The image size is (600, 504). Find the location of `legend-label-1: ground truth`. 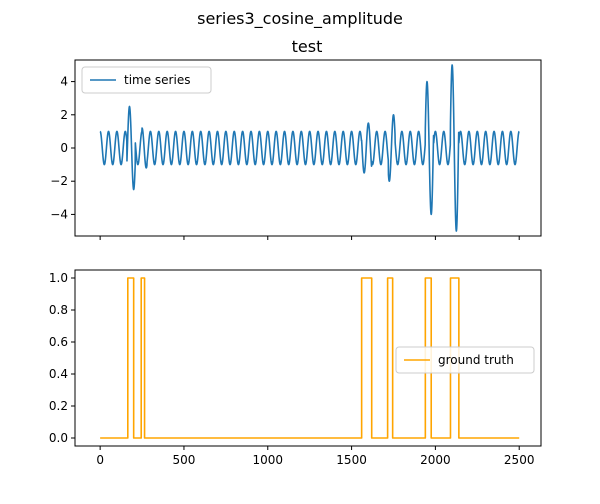

legend-label-1: ground truth is located at coordinates (476, 360).